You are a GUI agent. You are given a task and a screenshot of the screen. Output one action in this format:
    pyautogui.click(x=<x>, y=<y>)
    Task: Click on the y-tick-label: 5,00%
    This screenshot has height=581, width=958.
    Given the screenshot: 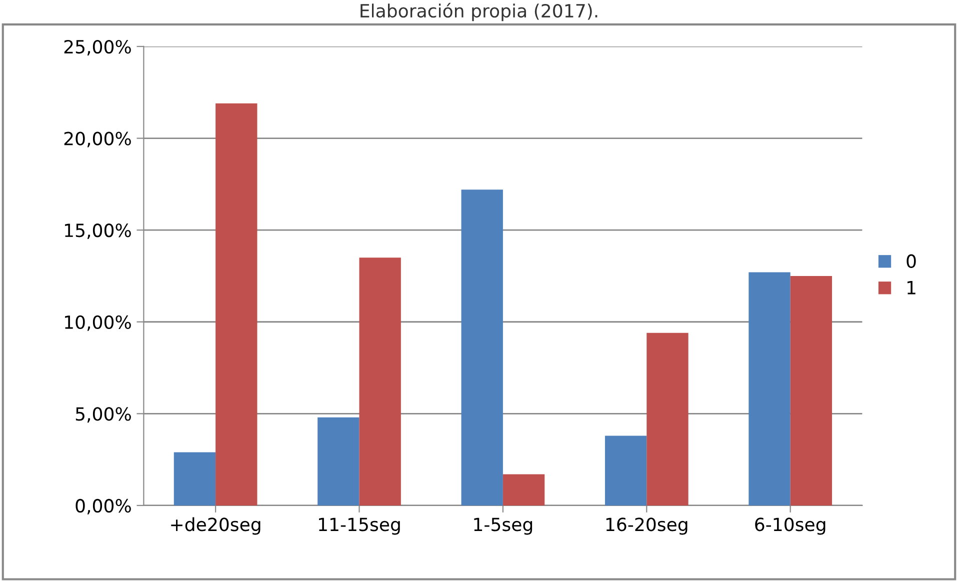 What is the action you would take?
    pyautogui.click(x=103, y=415)
    